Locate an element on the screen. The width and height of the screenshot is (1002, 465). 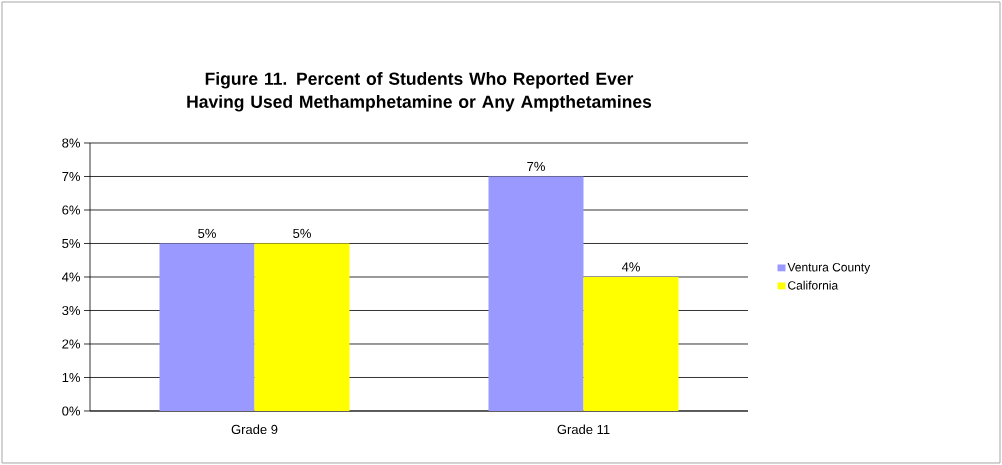
y-tick-label: 4% is located at coordinates (71, 277).